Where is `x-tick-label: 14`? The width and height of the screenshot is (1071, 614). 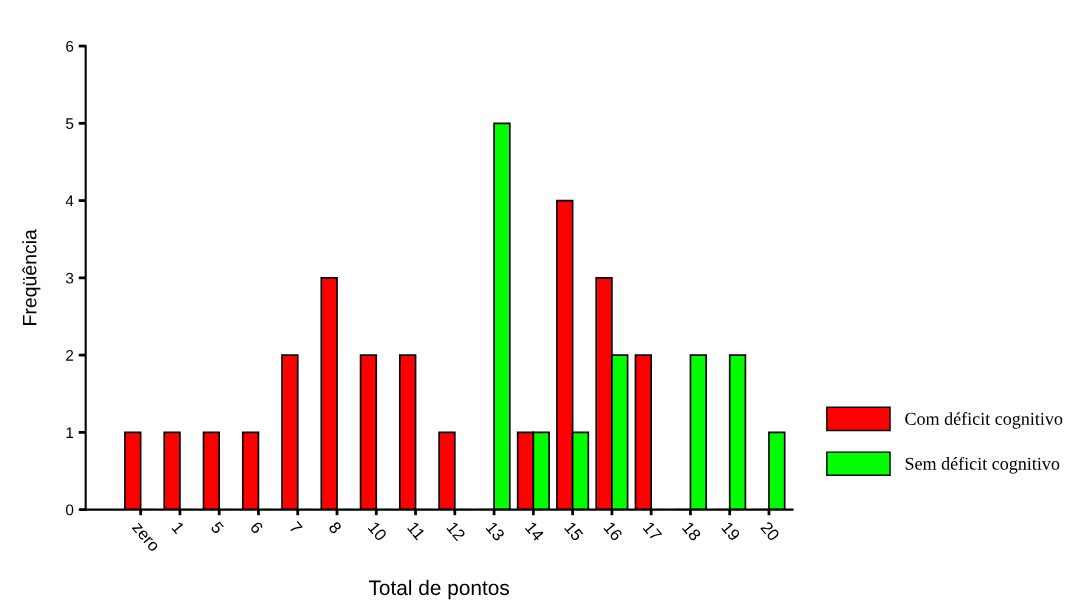 x-tick-label: 14 is located at coordinates (534, 531).